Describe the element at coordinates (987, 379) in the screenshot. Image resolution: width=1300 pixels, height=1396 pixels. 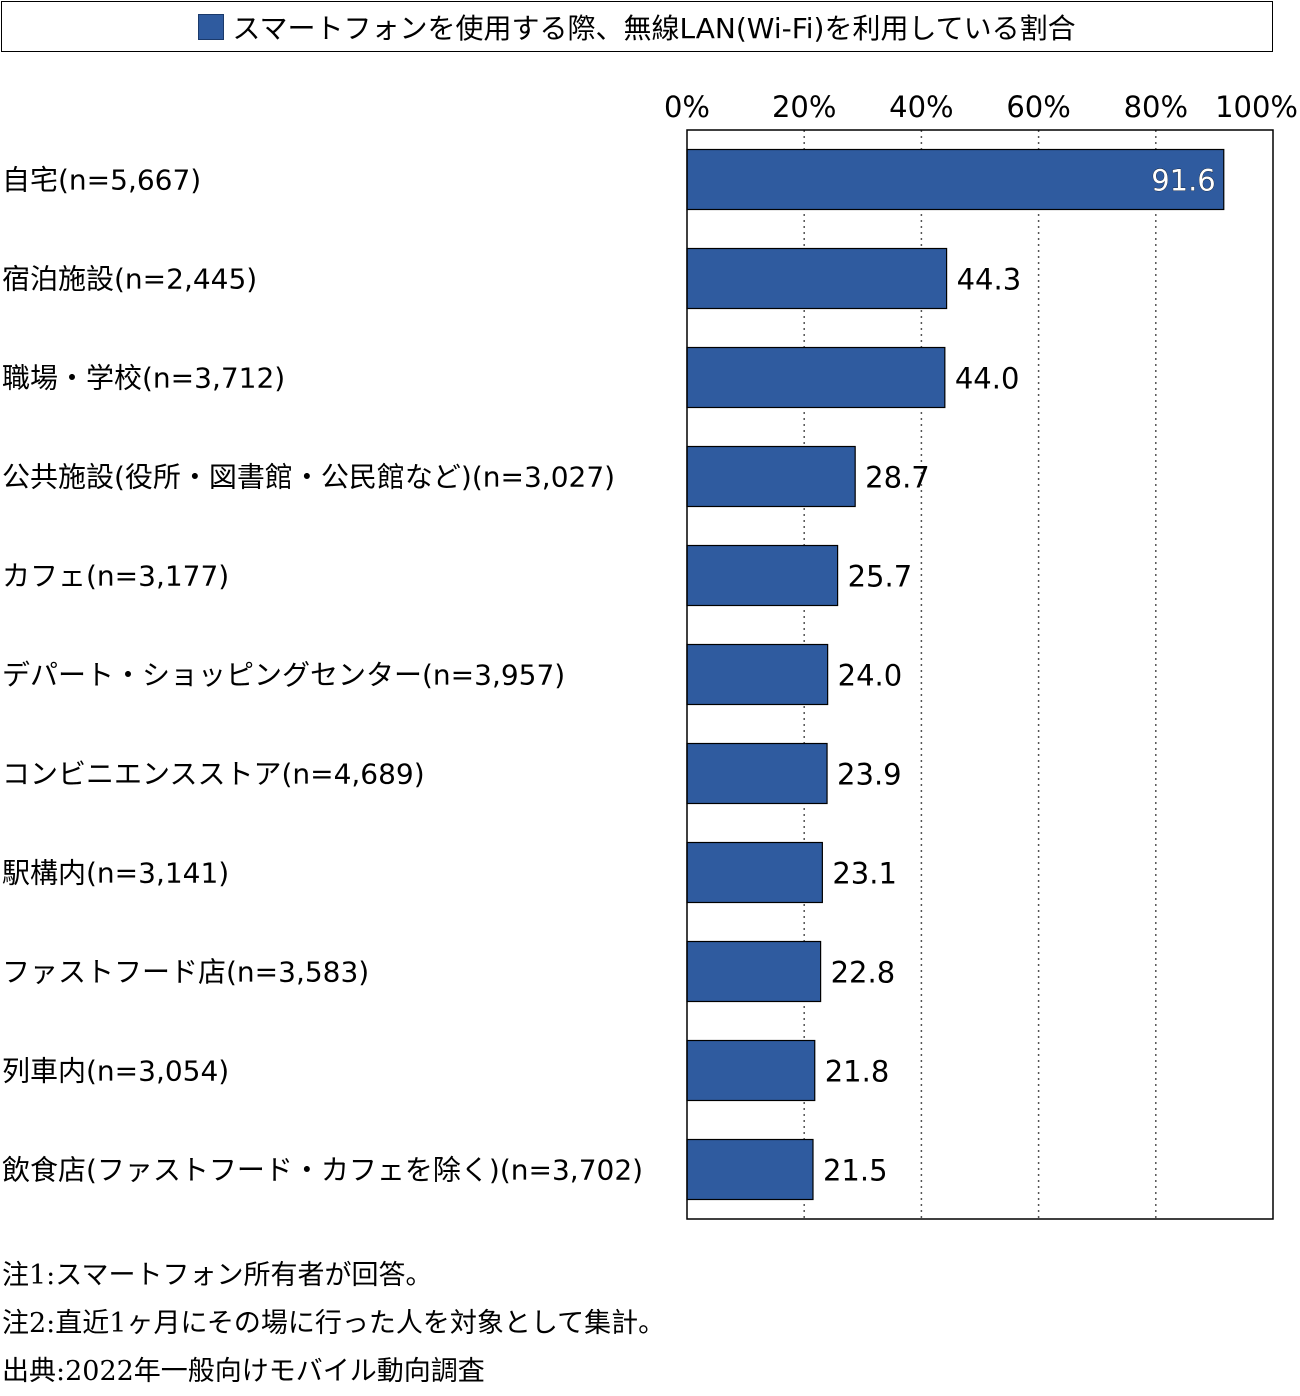
I see `value-label: 44.0` at that location.